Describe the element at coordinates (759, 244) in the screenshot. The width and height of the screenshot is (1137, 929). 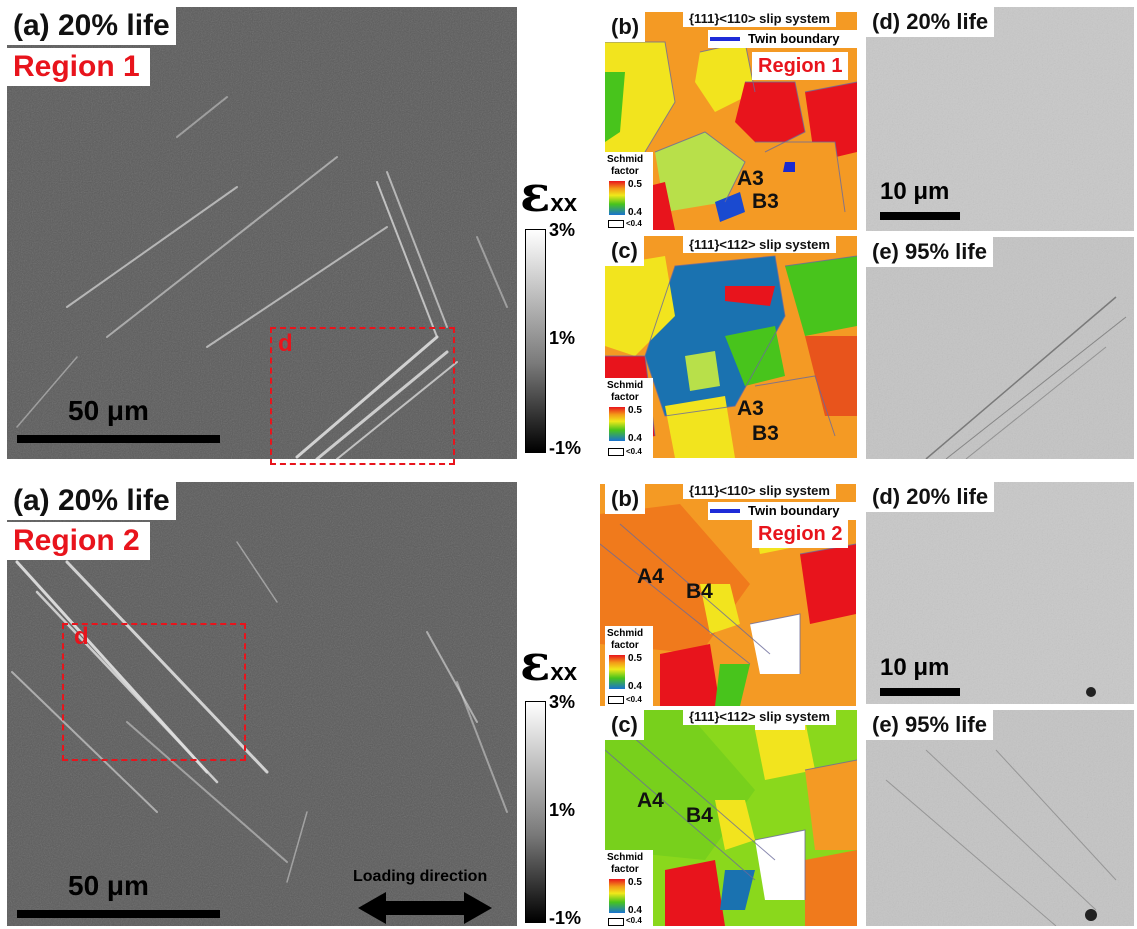
I see `region1-ebsd-112-title: {111}<112> slip system` at that location.